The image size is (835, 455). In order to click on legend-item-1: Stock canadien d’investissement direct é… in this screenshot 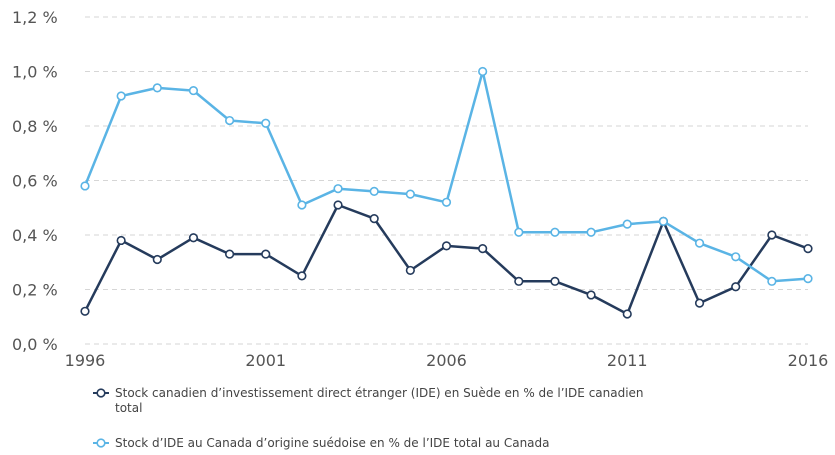, I will do `click(368, 400)`.